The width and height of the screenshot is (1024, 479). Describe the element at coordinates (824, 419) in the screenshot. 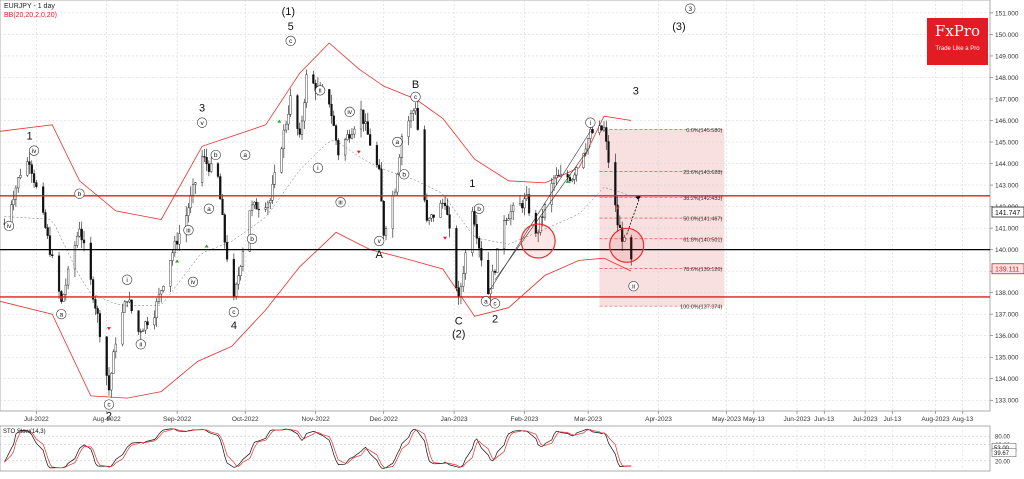

I see `x-tick-label: Jun-13` at that location.